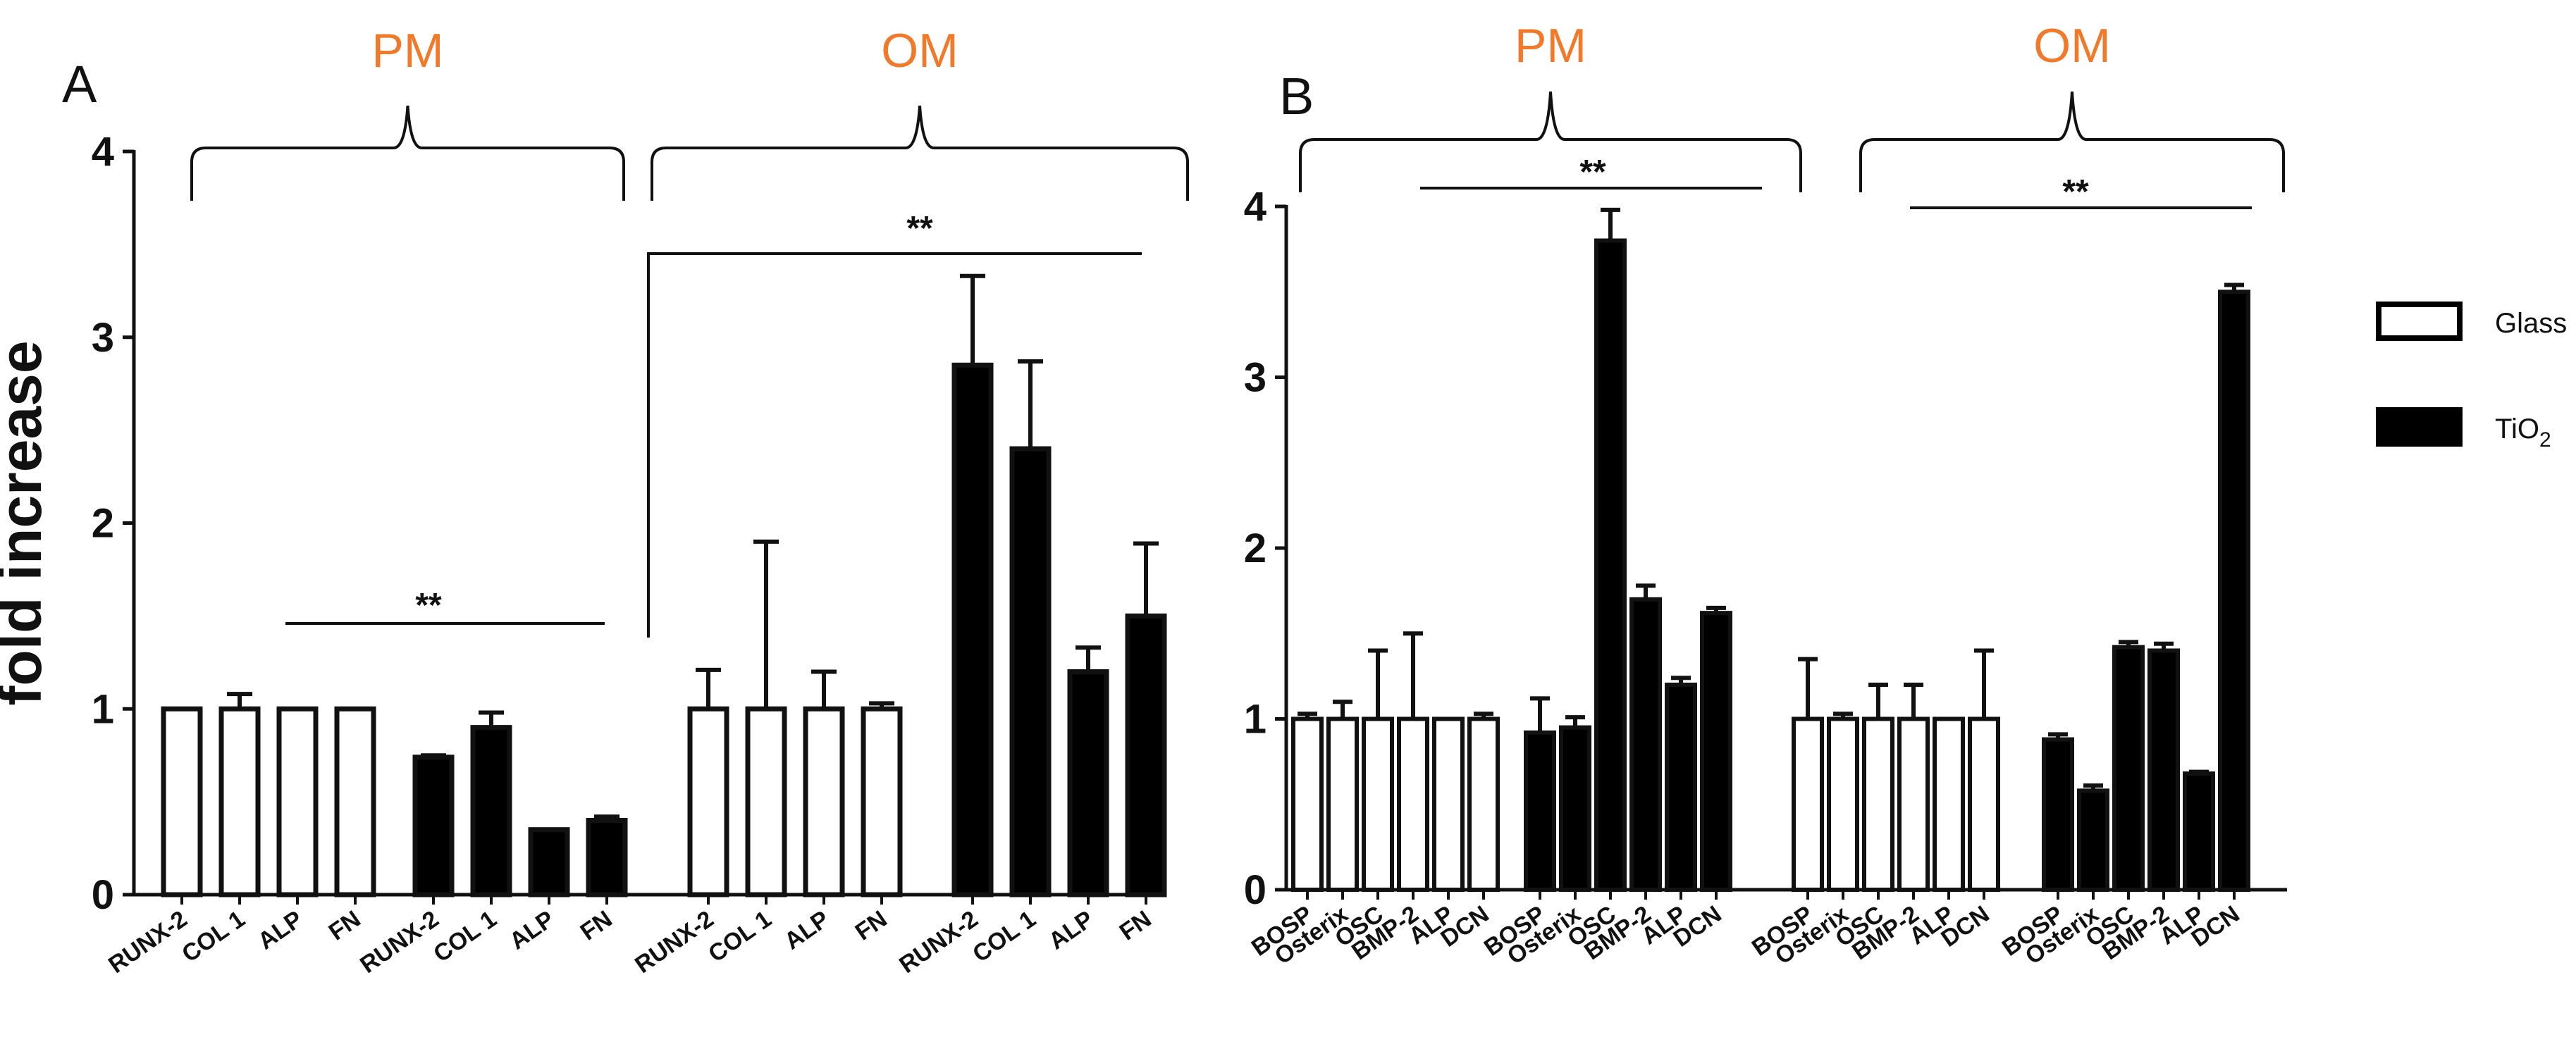  Describe the element at coordinates (103, 524) in the screenshot. I see `panel-a-y-tick-label: 2` at that location.